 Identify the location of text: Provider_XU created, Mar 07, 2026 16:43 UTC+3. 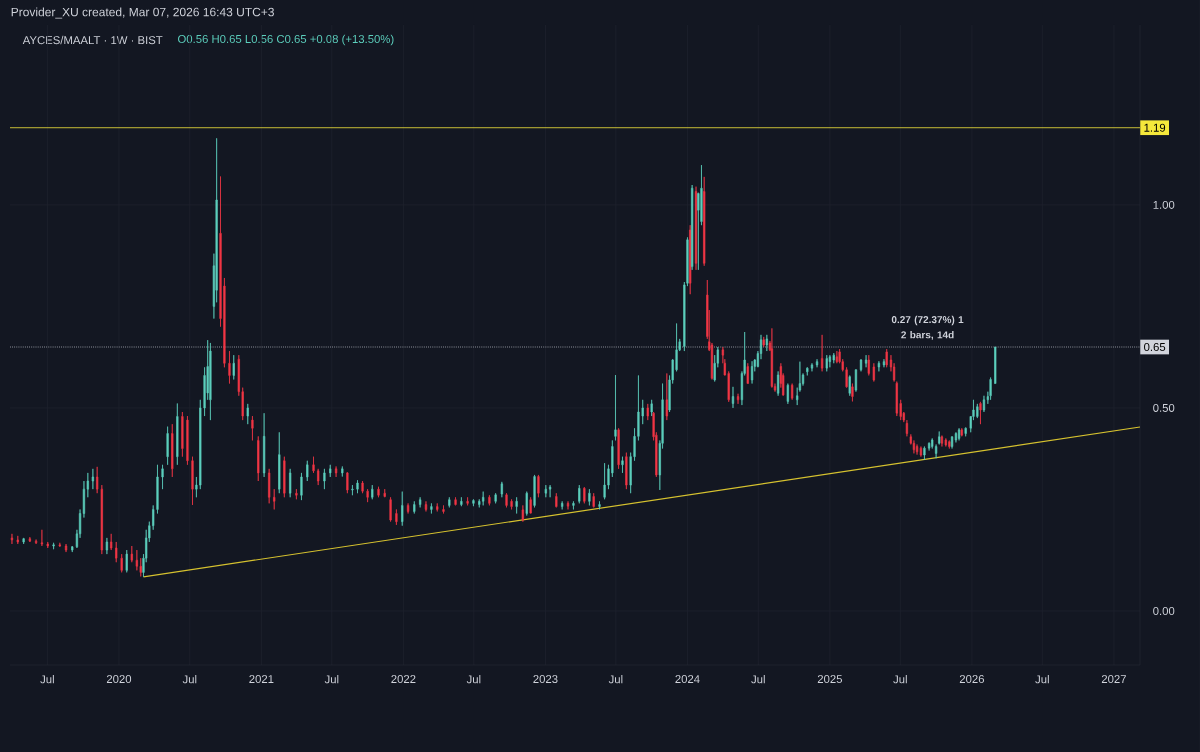
(142, 13).